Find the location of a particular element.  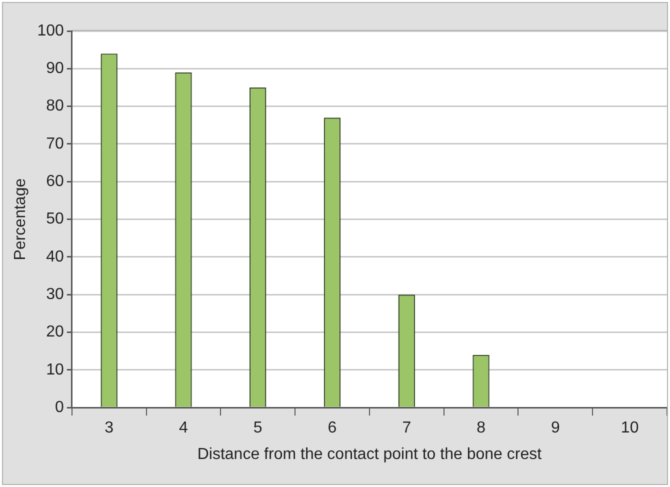

y-tick-label: 30 is located at coordinates (55, 295).